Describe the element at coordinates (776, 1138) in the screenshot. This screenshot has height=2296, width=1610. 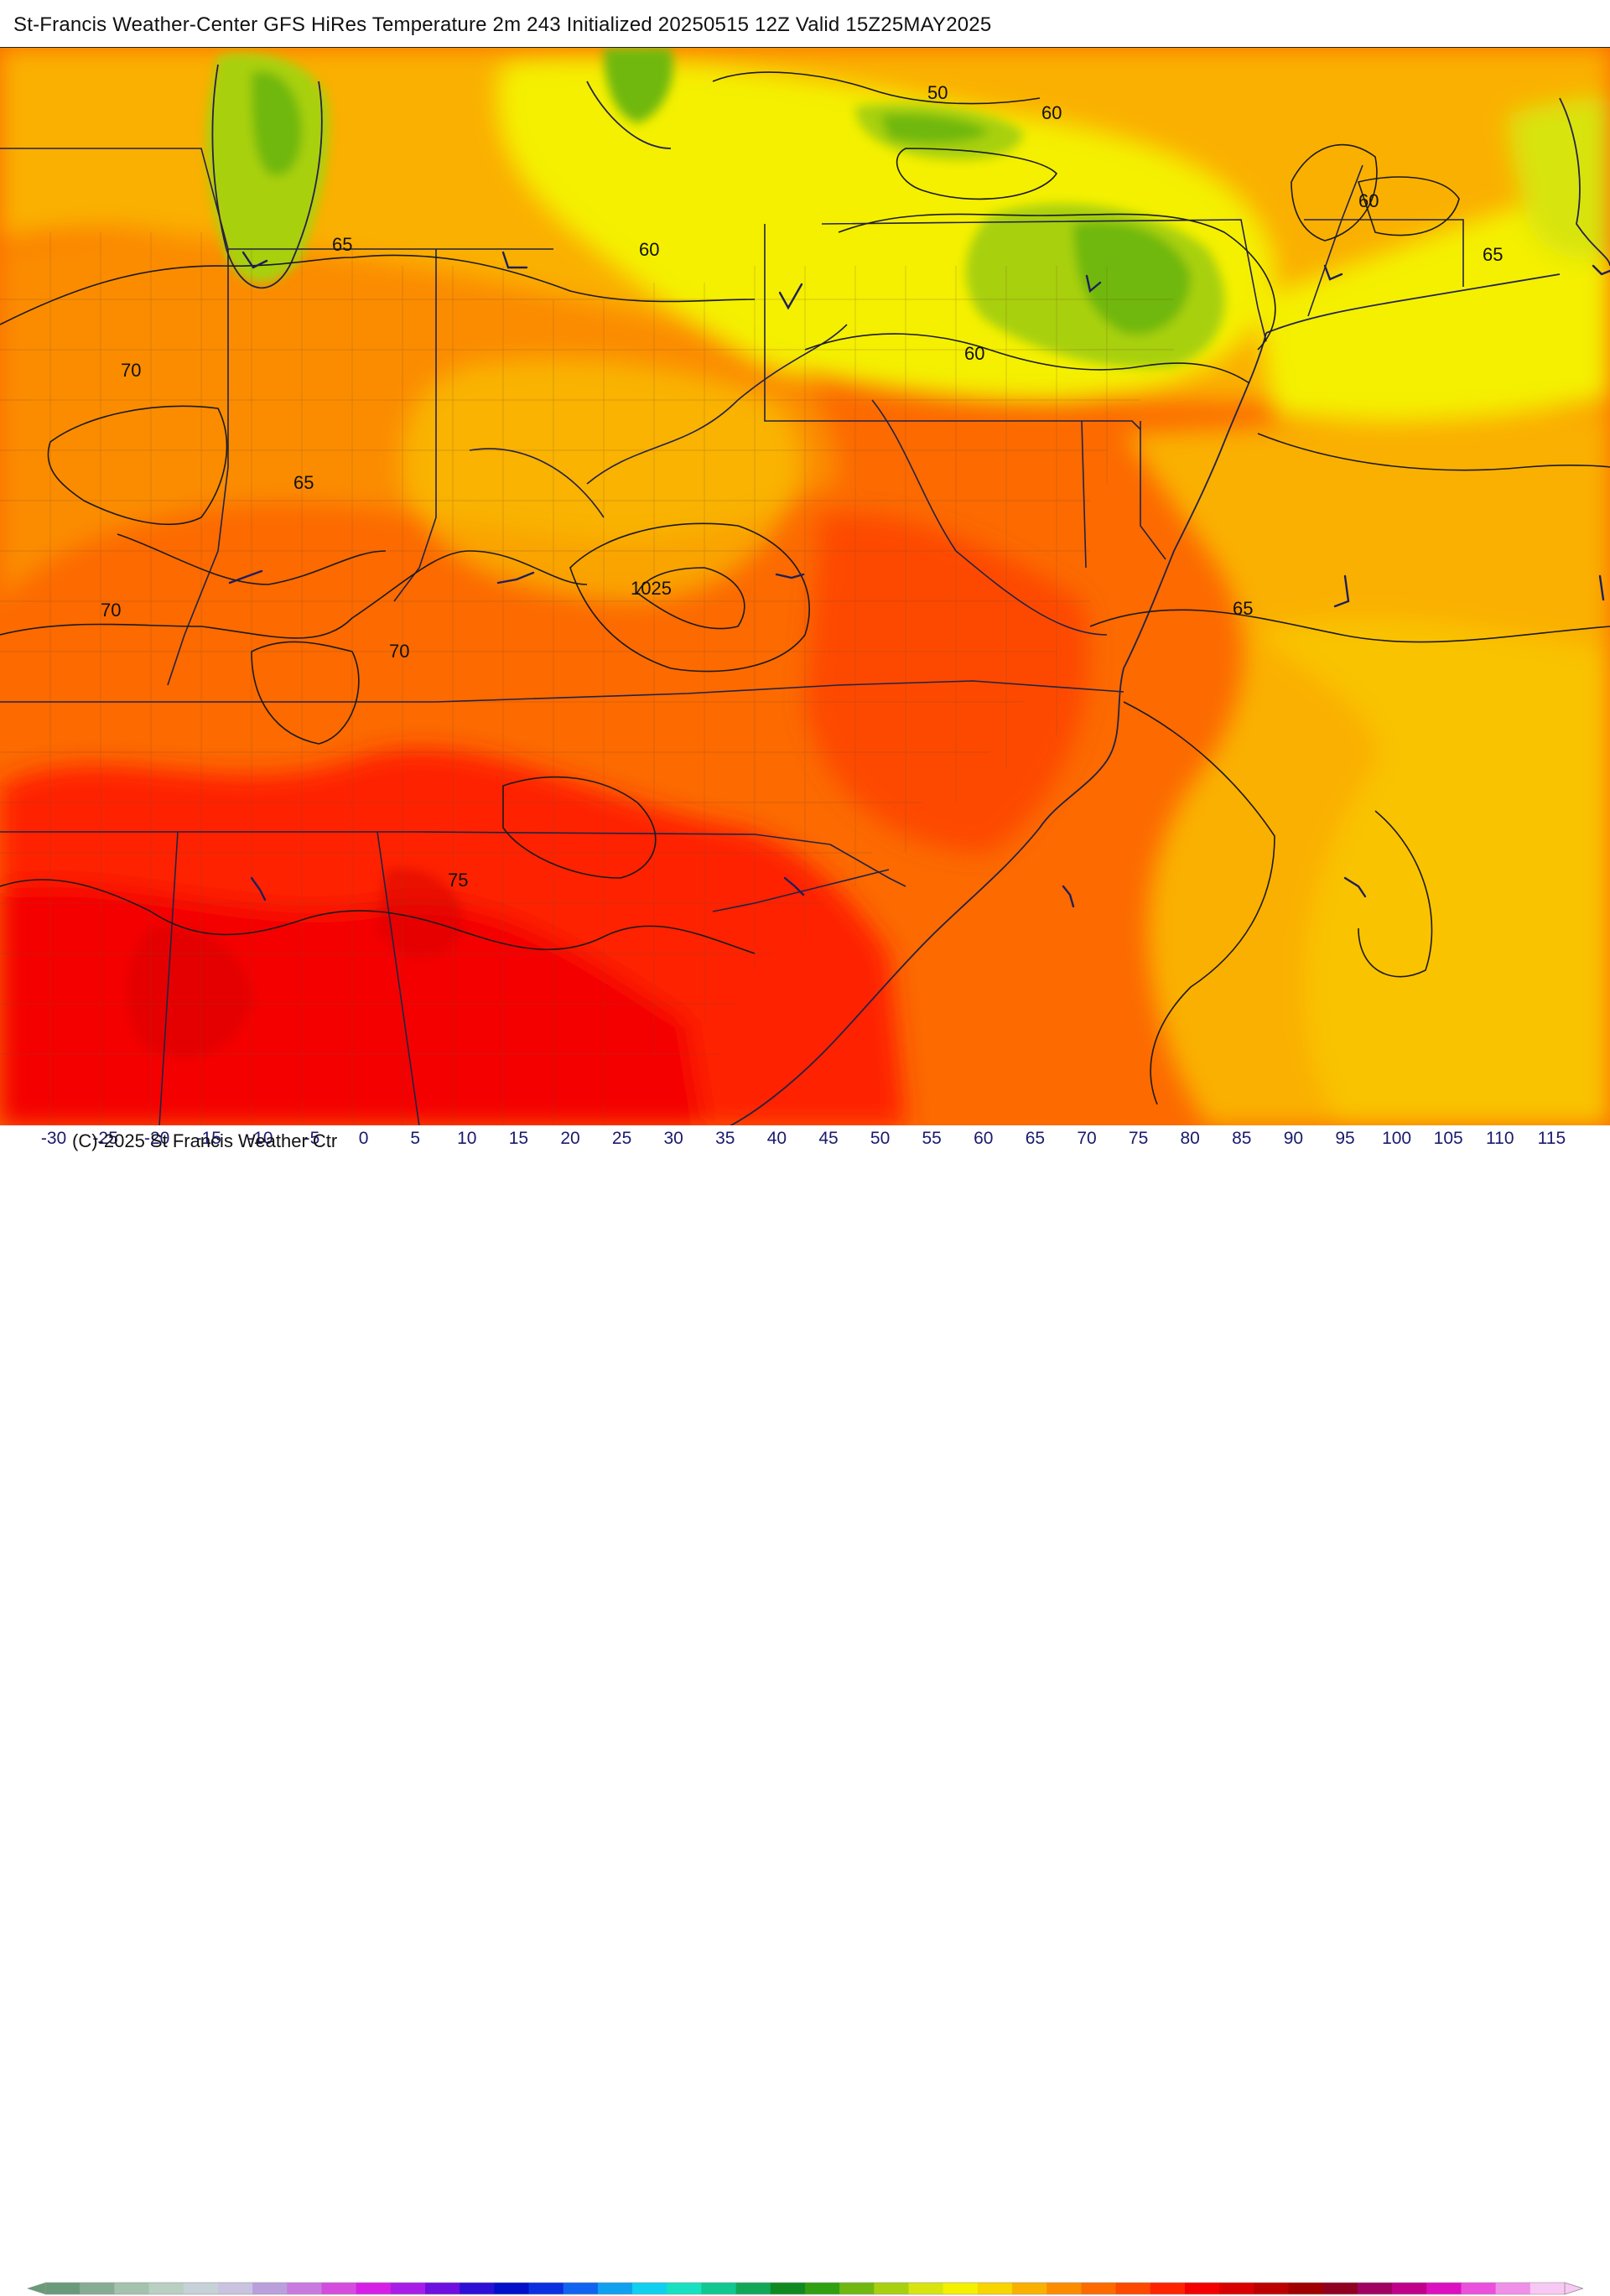
I see `scale-tick-label: 40` at that location.